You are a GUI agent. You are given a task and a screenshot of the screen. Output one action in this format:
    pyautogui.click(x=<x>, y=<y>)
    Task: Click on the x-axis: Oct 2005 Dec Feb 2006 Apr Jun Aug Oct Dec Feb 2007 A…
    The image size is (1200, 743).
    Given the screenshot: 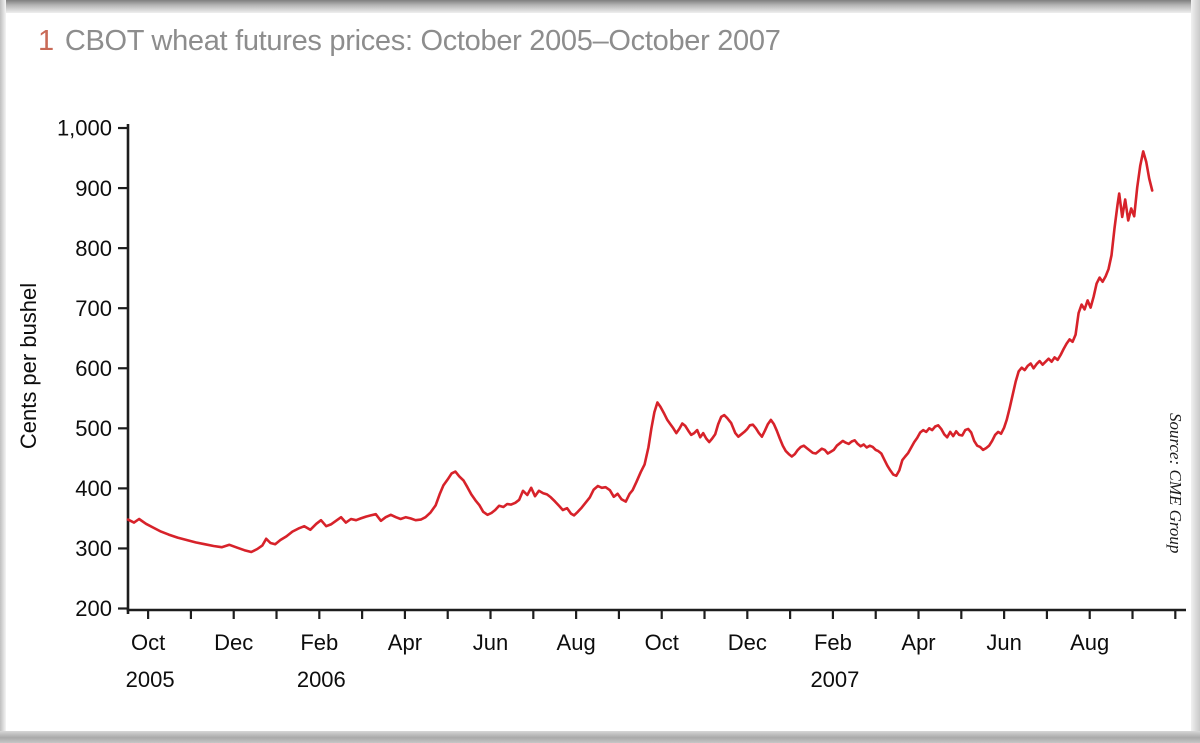 What is the action you would take?
    pyautogui.click(x=651, y=651)
    